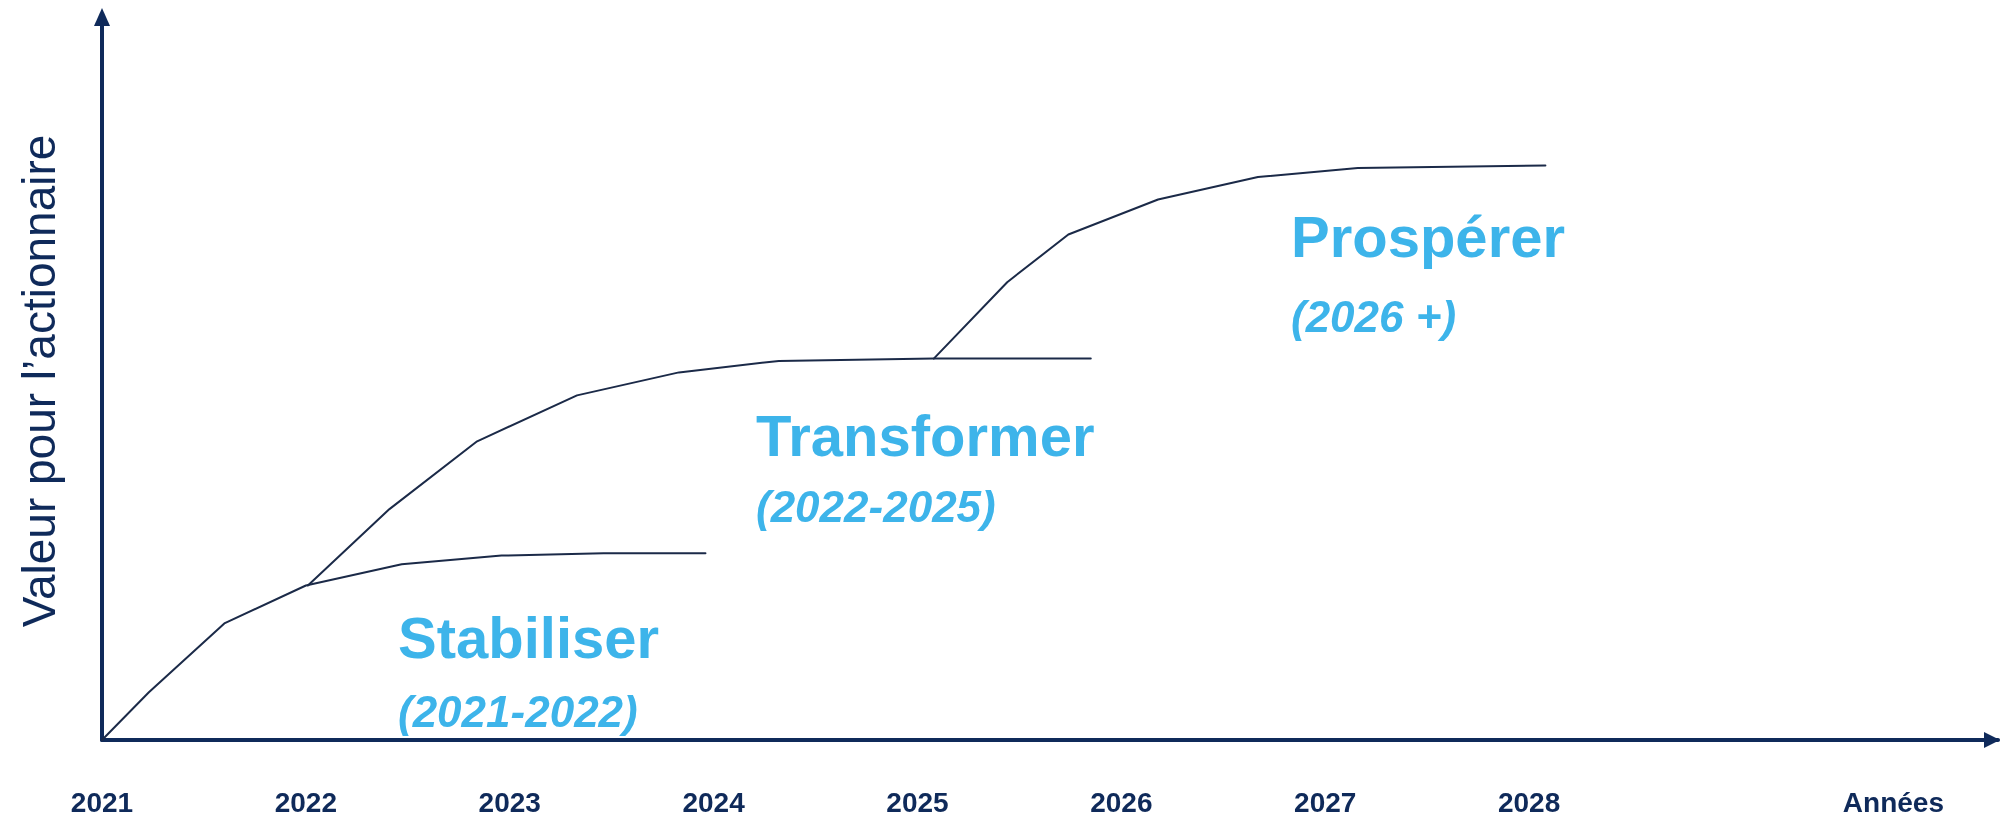  What do you see at coordinates (1121, 802) in the screenshot?
I see `x-tick-label: 2026` at bounding box center [1121, 802].